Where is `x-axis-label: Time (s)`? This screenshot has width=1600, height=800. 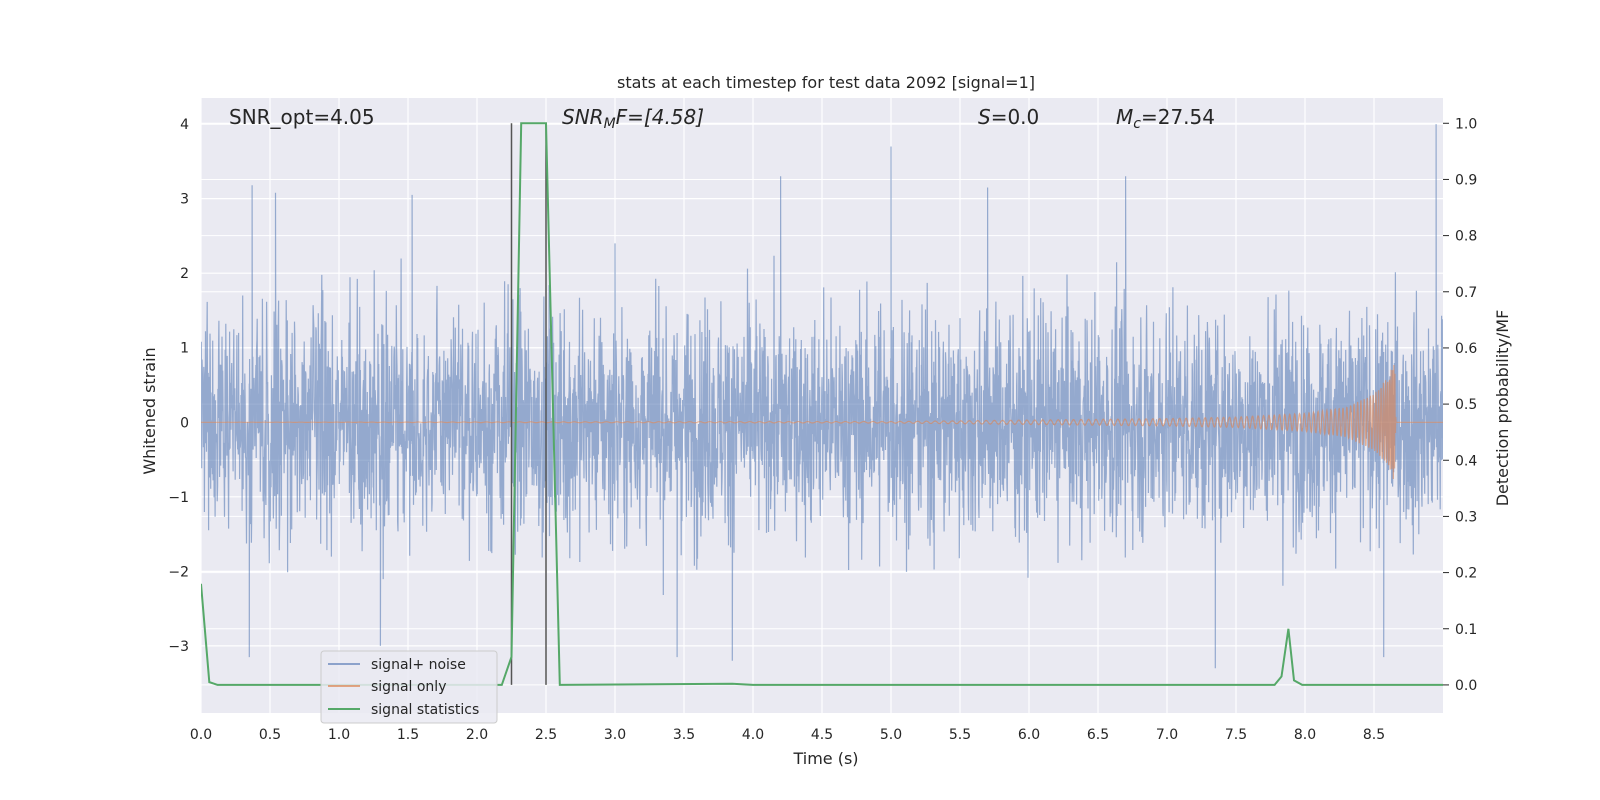
x-axis-label: Time (s) is located at coordinates (825, 758).